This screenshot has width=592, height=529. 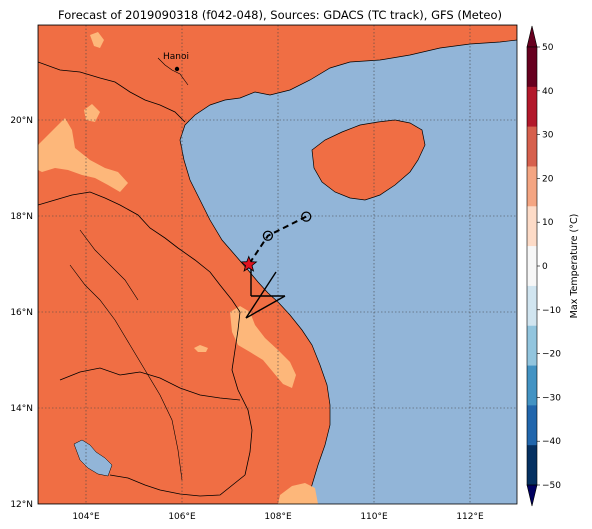 I want to click on colorbar-top-arrow, so click(x=532, y=36).